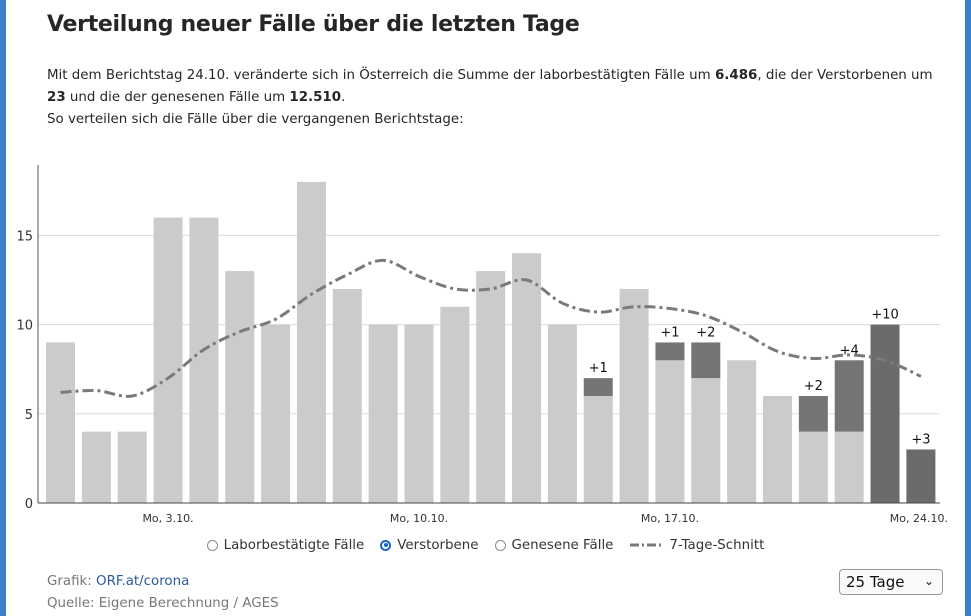 Image resolution: width=971 pixels, height=616 pixels. I want to click on legend-item-deaths: Verstorbene, so click(429, 545).